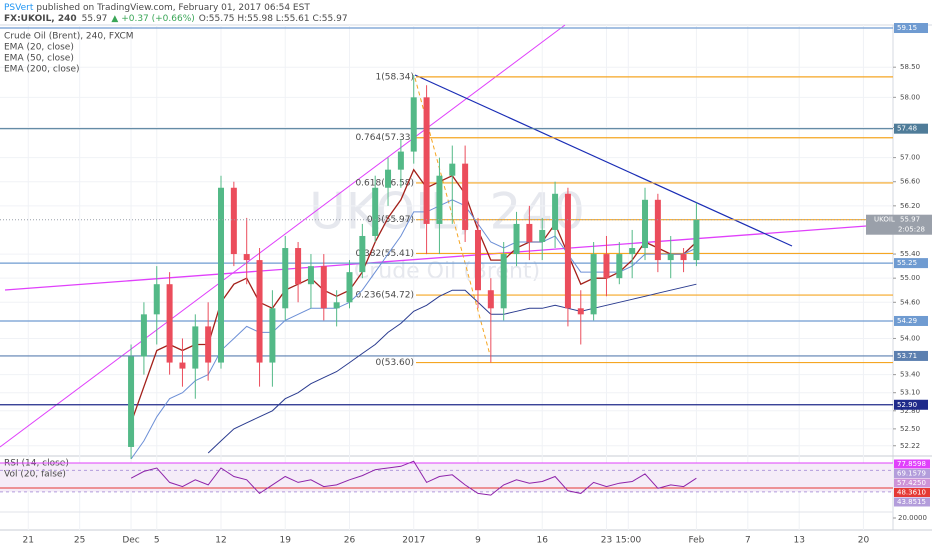  What do you see at coordinates (19, 8) in the screenshot?
I see `author: PSVert` at bounding box center [19, 8].